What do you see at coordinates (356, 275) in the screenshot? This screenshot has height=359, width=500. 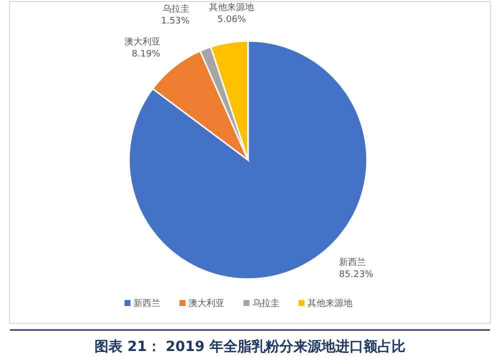 I see `data-label: 85.23%` at bounding box center [356, 275].